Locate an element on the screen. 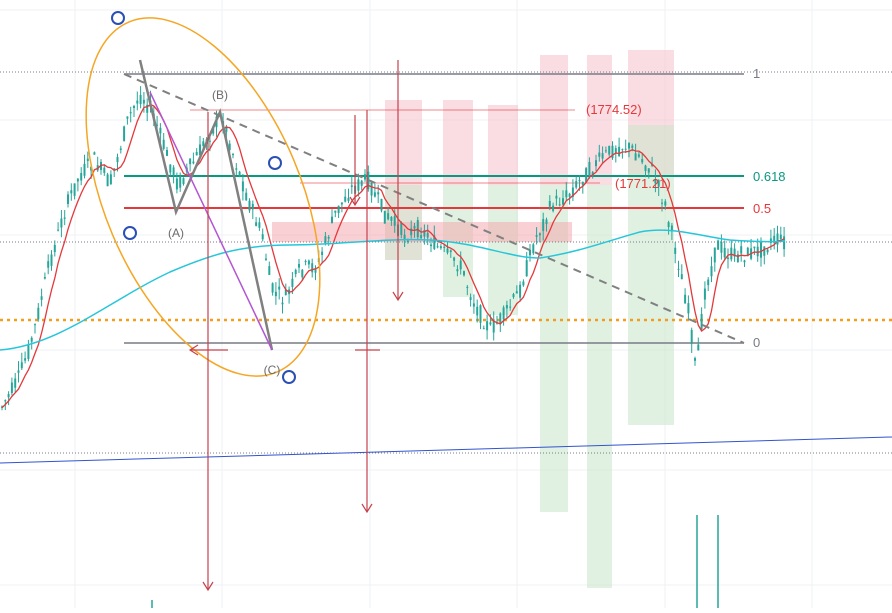  fib-level-label-1: 1 is located at coordinates (756, 73).